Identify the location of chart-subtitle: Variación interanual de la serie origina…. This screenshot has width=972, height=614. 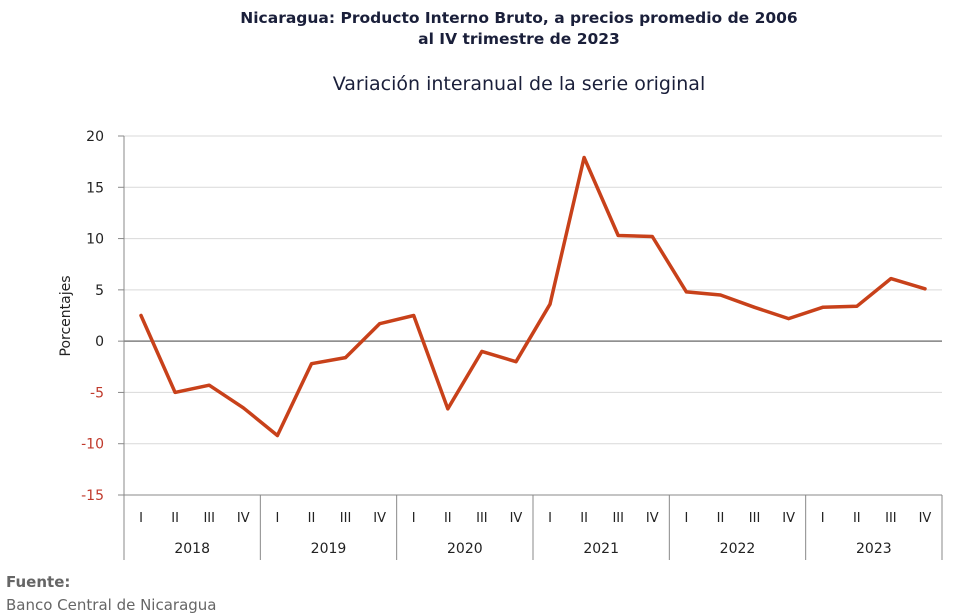
(519, 84).